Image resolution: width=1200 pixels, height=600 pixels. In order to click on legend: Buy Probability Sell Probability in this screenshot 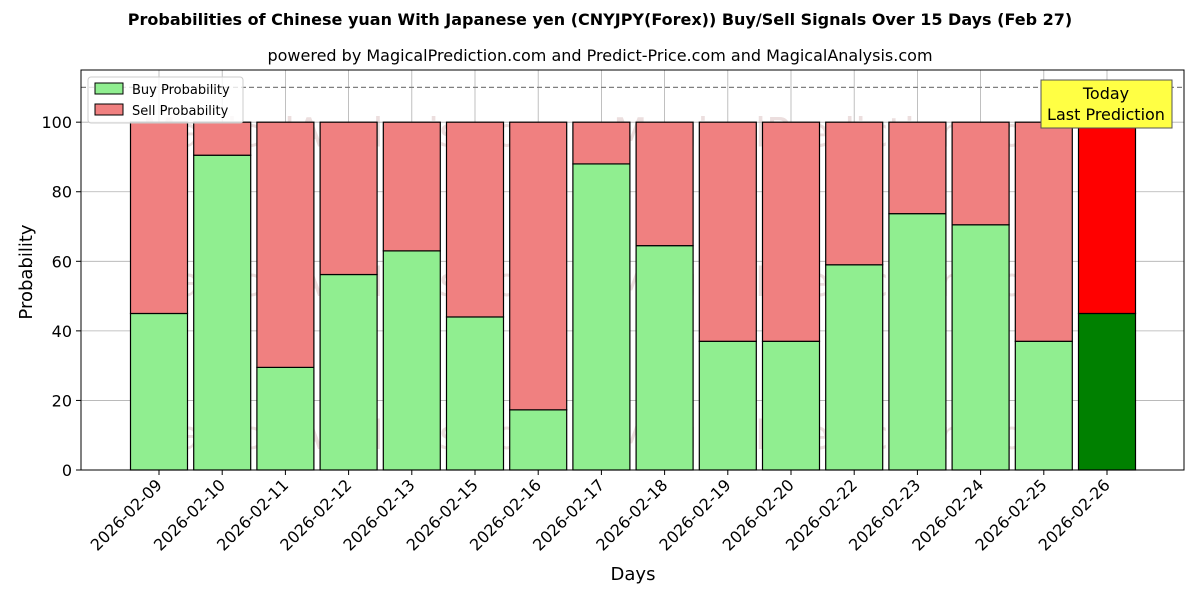, I will do `click(165, 100)`.